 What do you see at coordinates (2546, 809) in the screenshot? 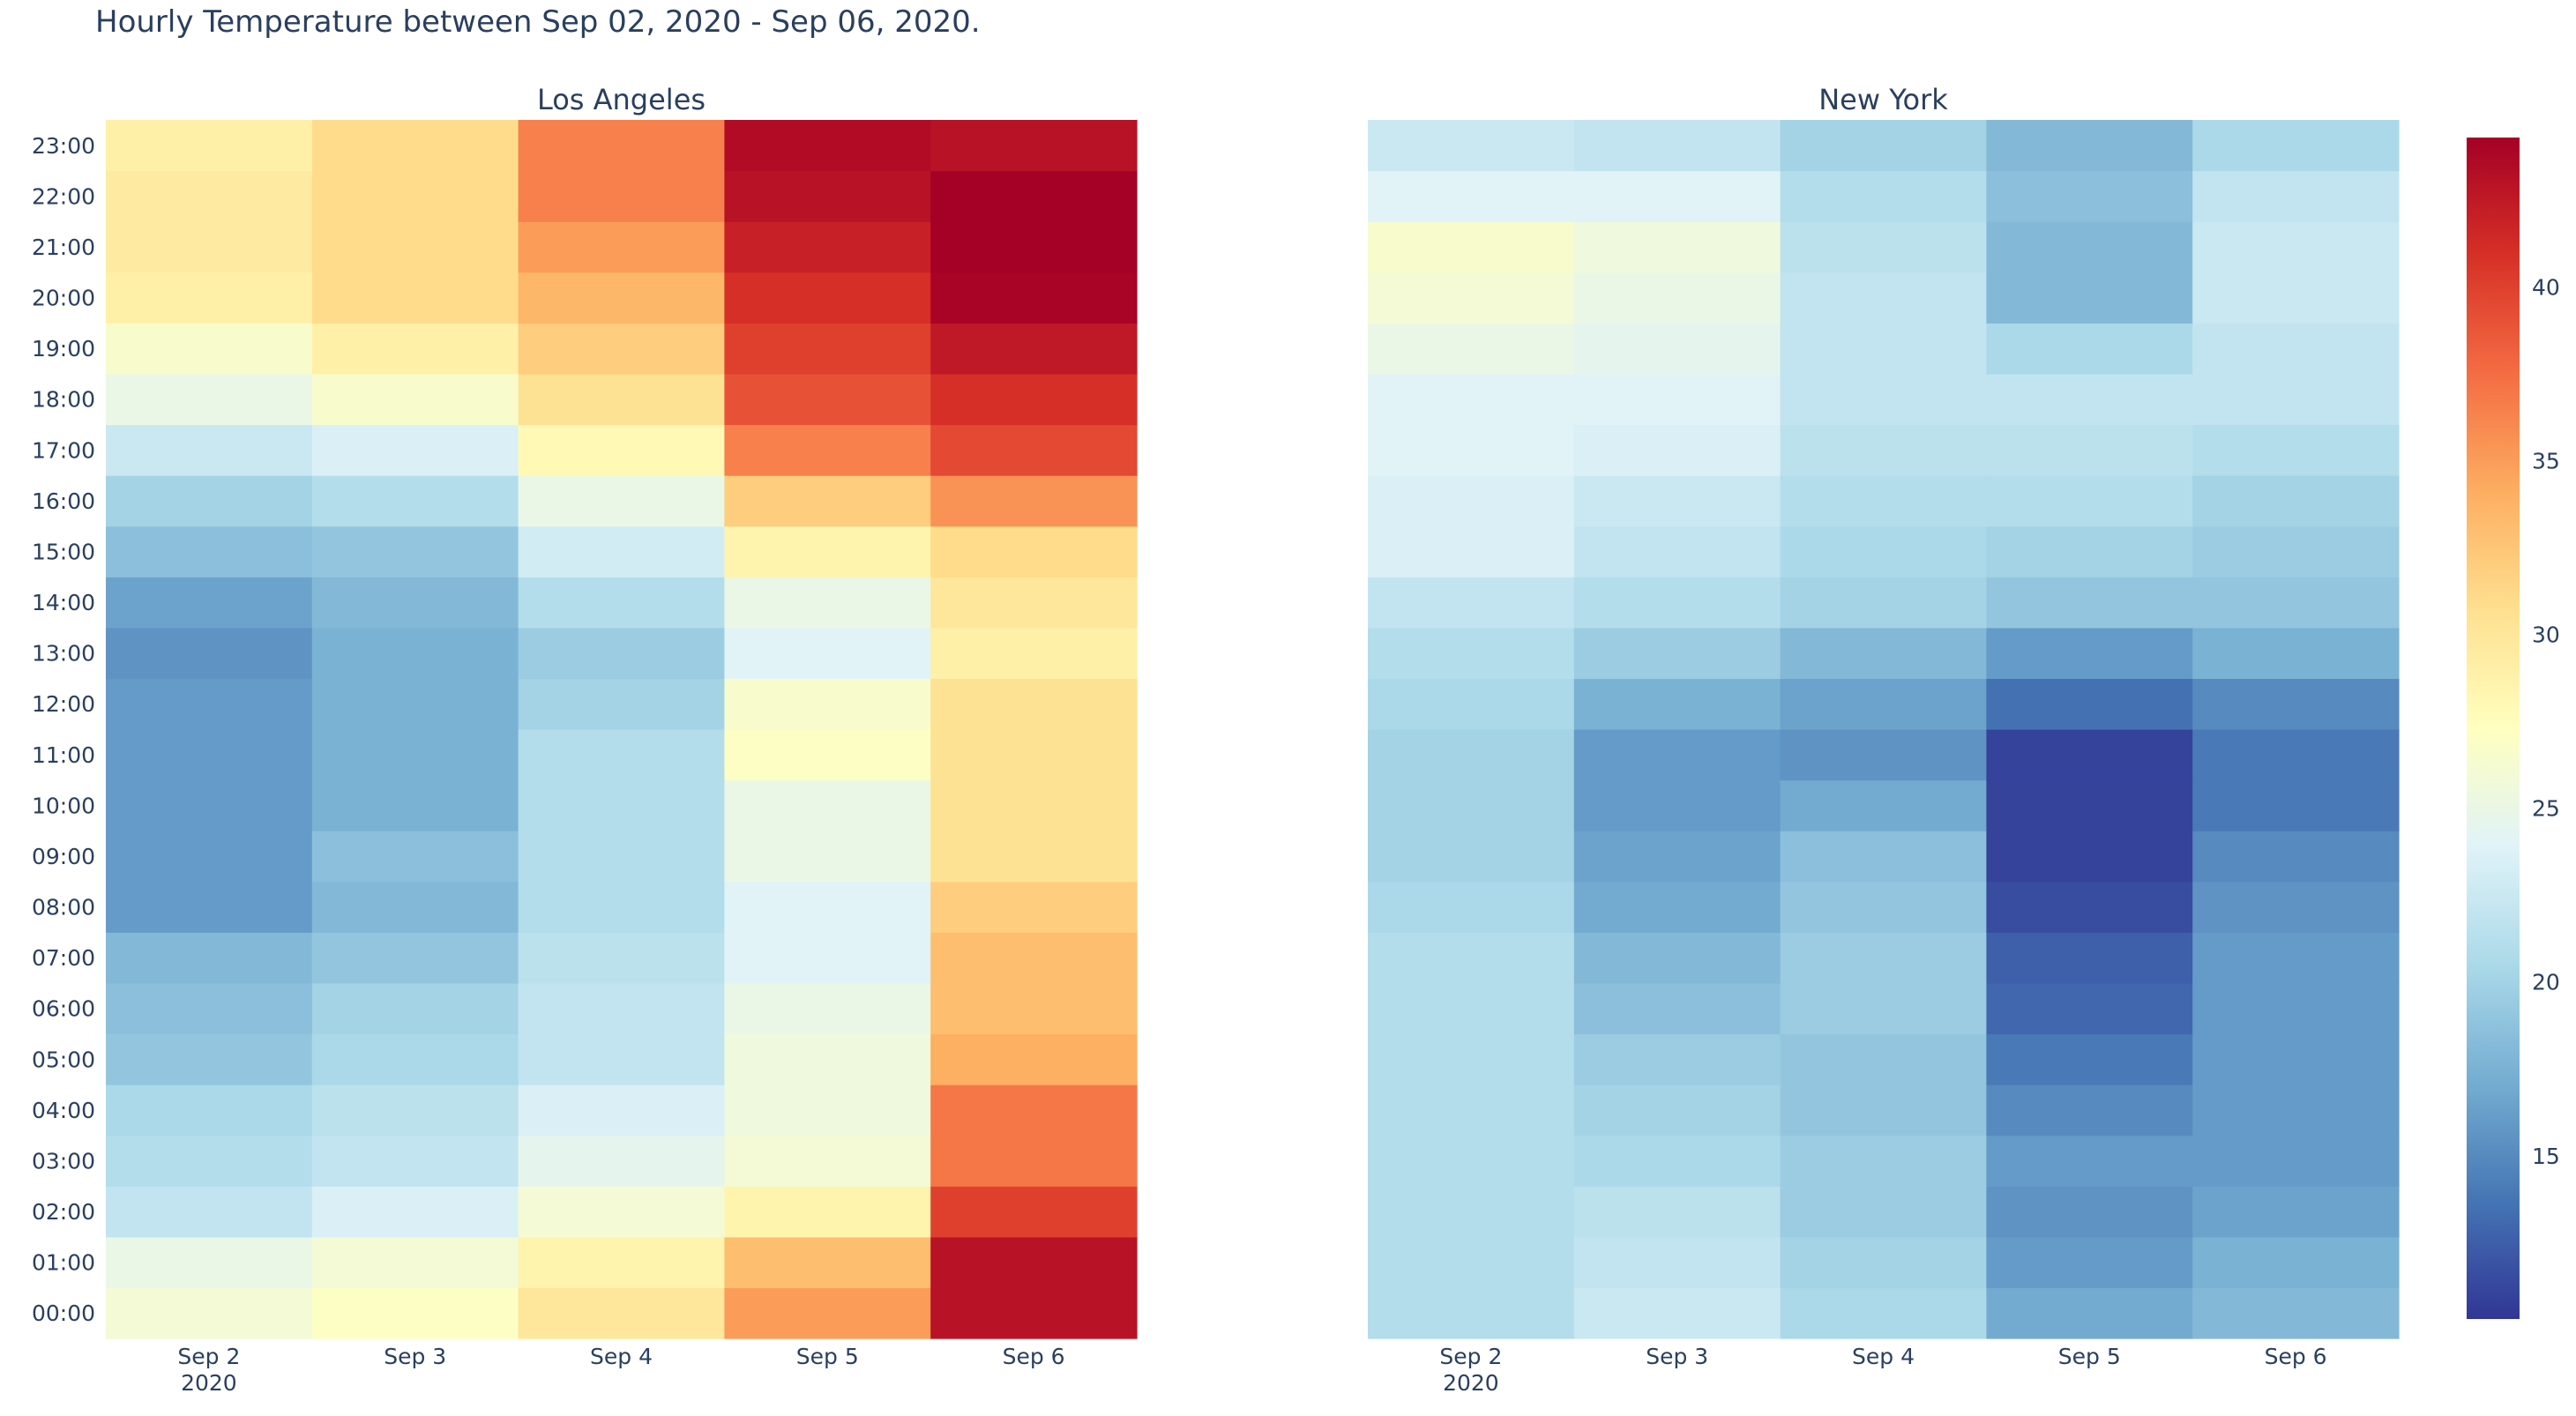
I see `colorbar-tick-label: 25` at bounding box center [2546, 809].